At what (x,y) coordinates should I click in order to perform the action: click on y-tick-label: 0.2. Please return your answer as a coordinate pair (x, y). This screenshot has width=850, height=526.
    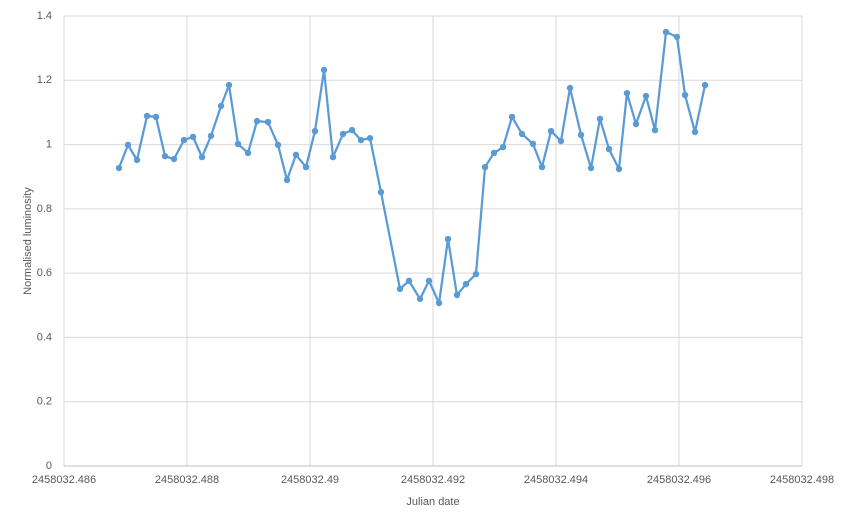
    Looking at the image, I should click on (44, 402).